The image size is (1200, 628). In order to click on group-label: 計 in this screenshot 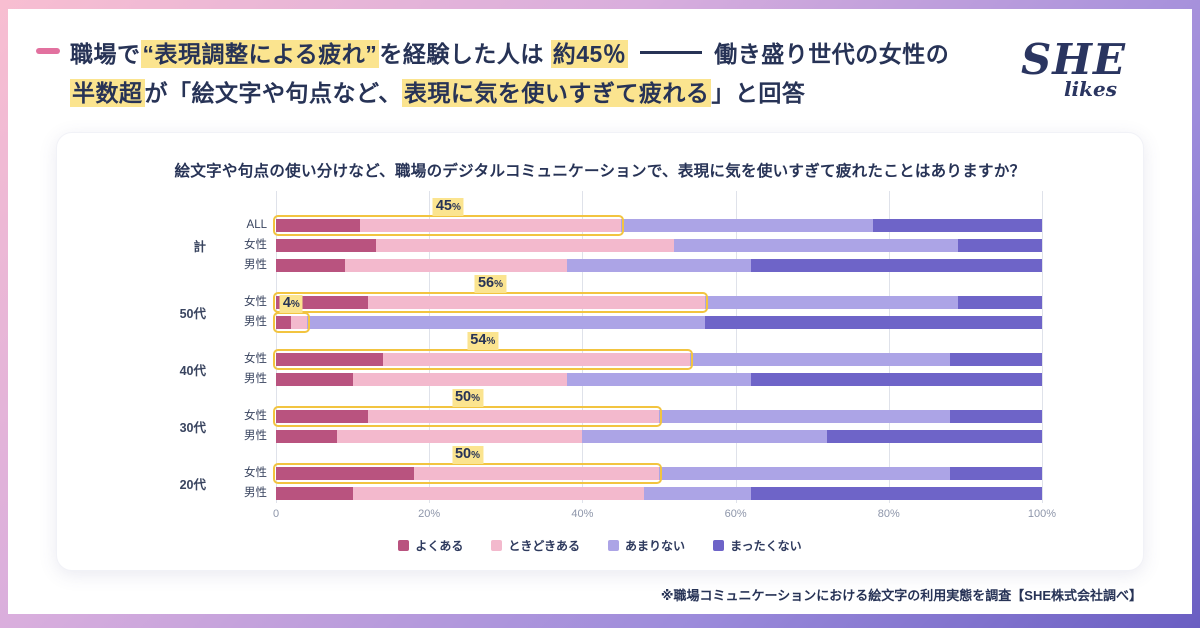, I will do `click(199, 246)`.